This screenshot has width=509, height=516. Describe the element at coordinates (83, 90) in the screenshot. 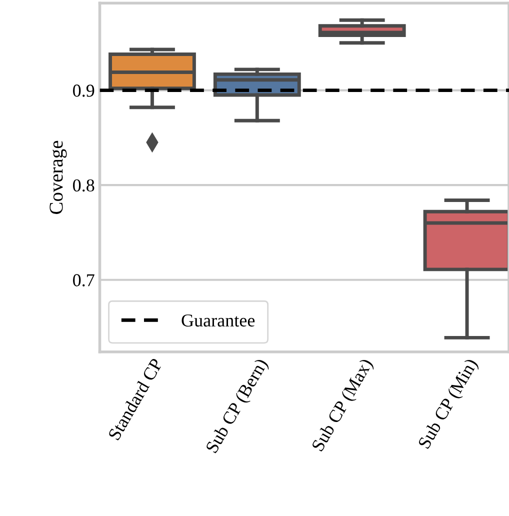

I see `y-tick-label: 0.9` at that location.